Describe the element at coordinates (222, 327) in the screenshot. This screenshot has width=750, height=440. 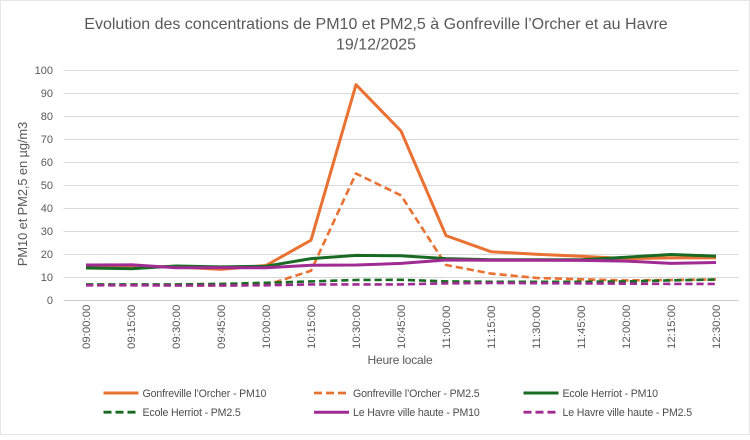
I see `svg-text: 09:45:00` at that location.